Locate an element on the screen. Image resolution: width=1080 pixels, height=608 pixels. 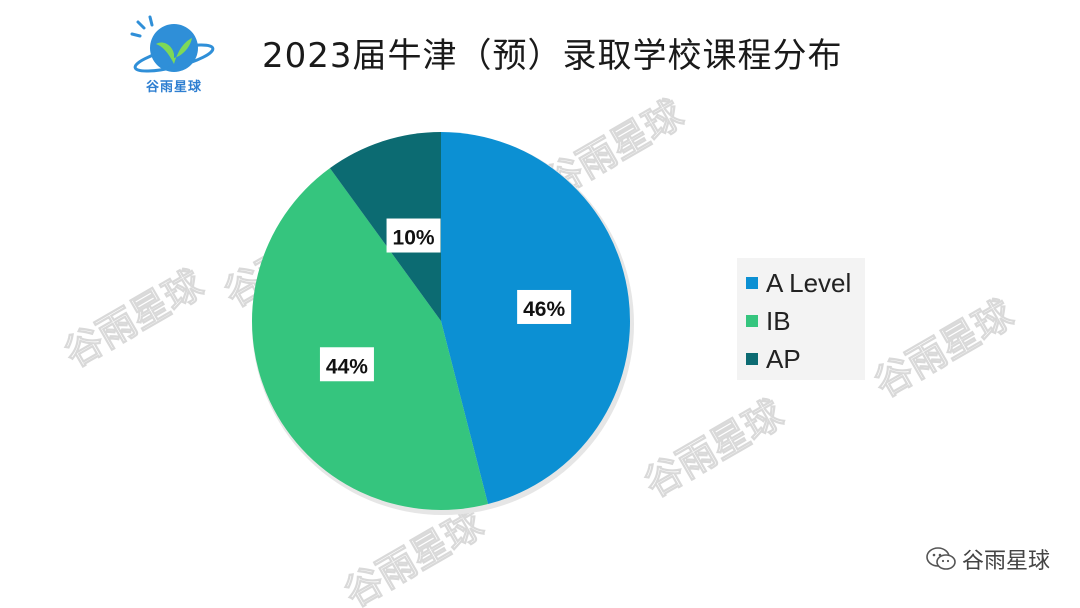
data-label: 44% is located at coordinates (346, 364).